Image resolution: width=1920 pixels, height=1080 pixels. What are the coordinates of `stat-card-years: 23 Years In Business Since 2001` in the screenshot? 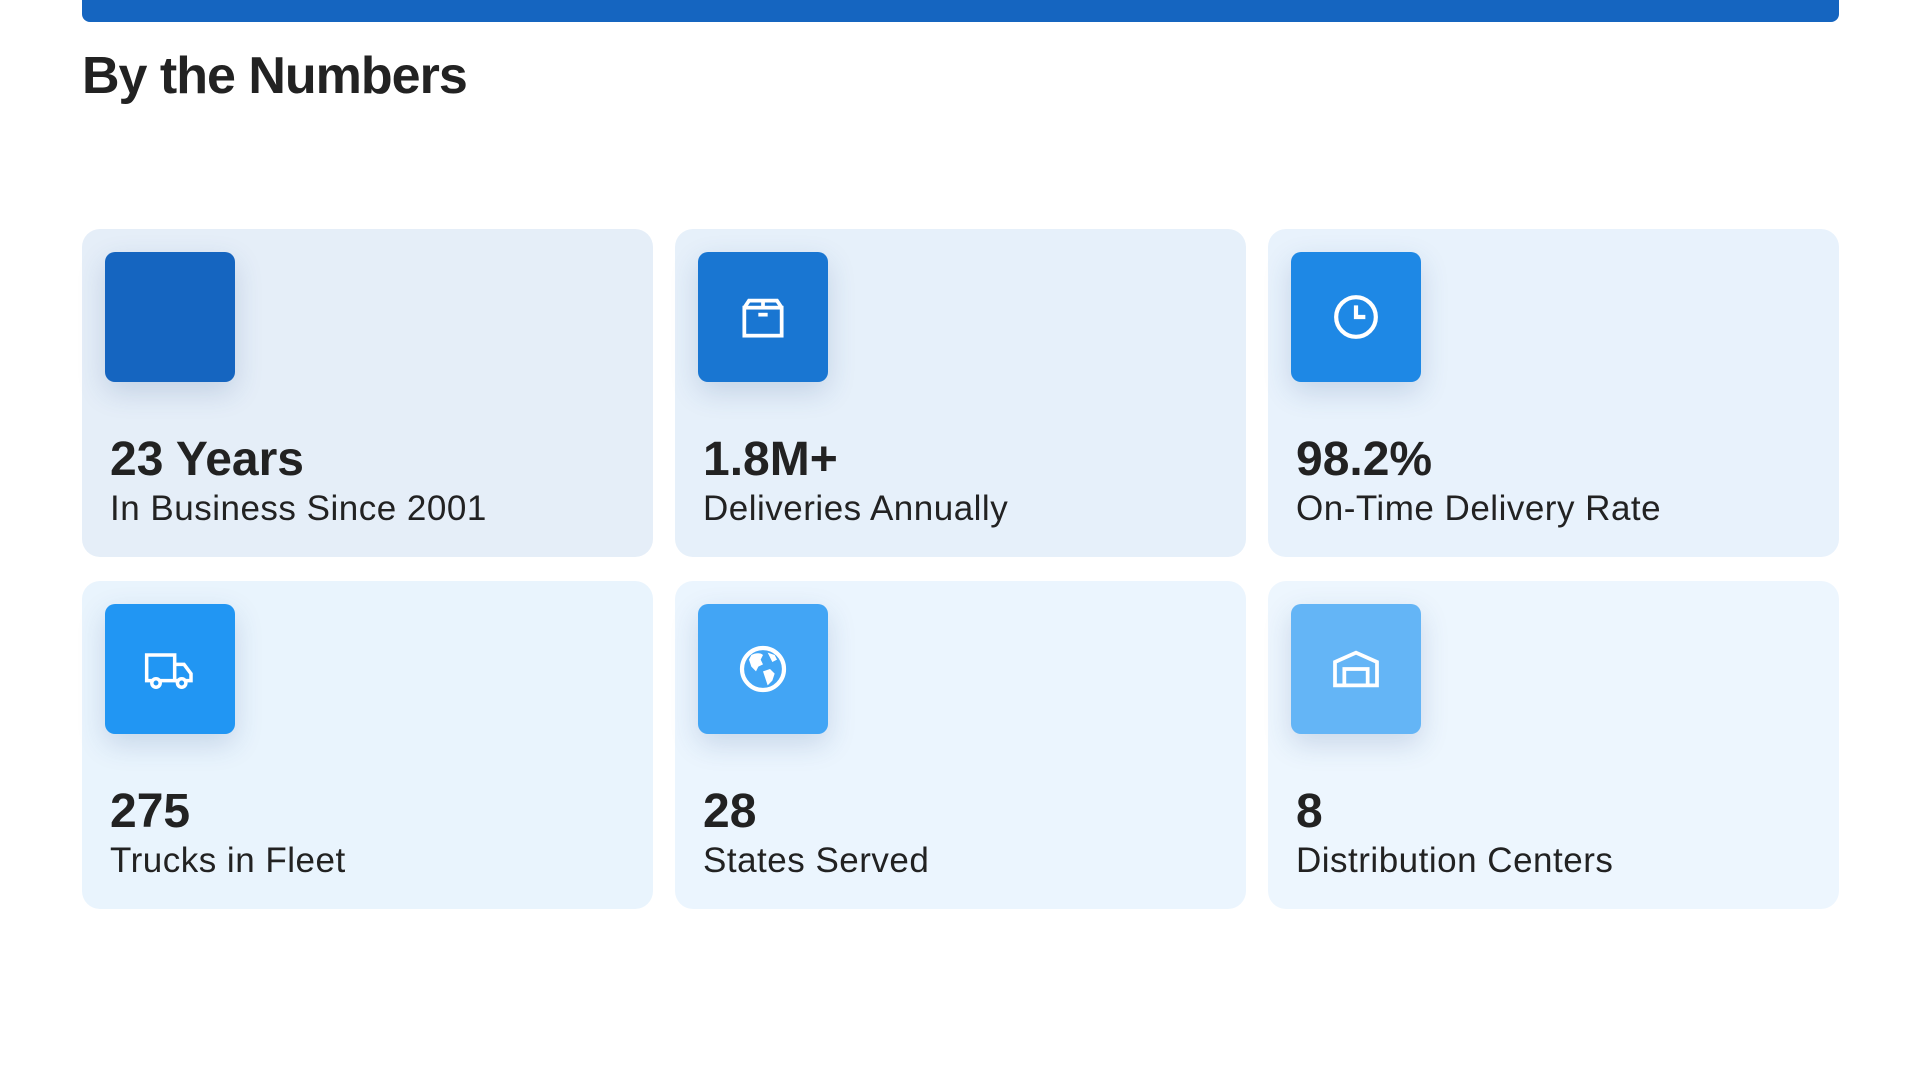 It's located at (367, 393).